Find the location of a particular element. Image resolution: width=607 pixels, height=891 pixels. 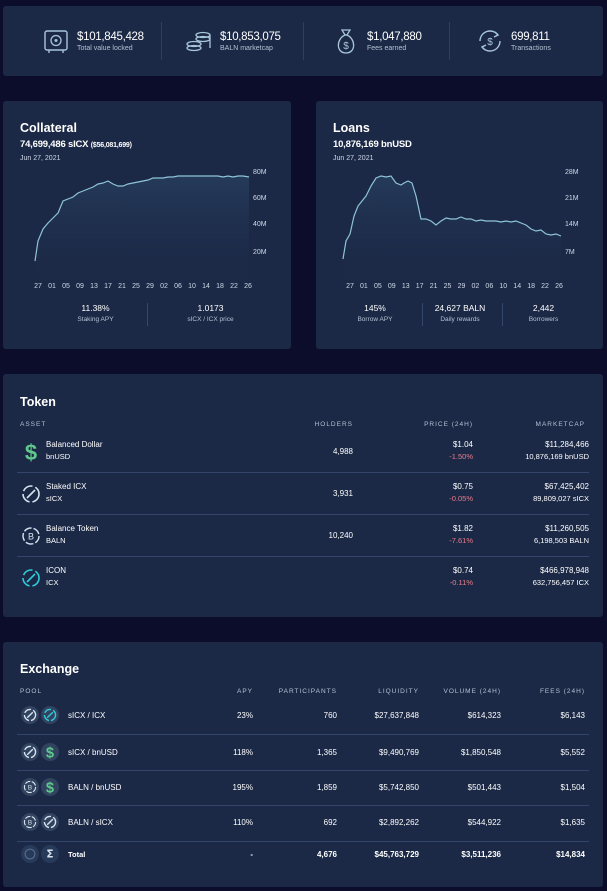

pool-name: BALN / bnUSD is located at coordinates (95, 787).